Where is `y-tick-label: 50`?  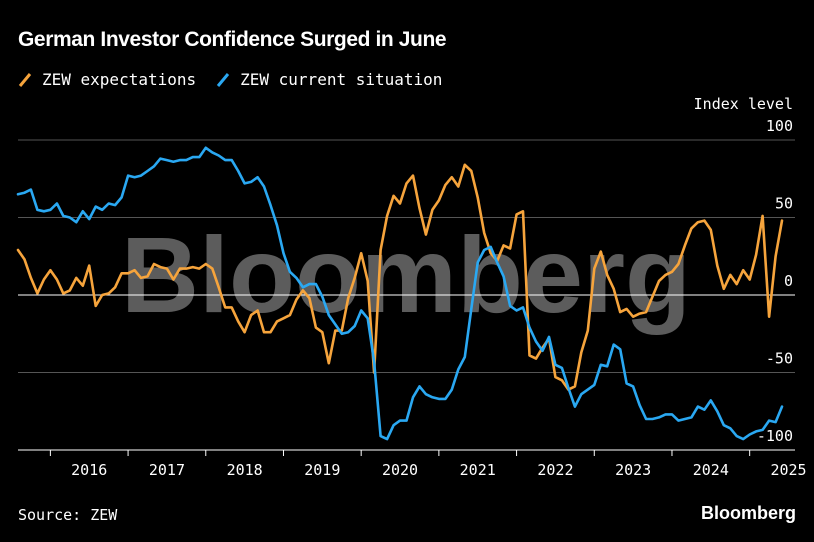
y-tick-label: 50 is located at coordinates (784, 204).